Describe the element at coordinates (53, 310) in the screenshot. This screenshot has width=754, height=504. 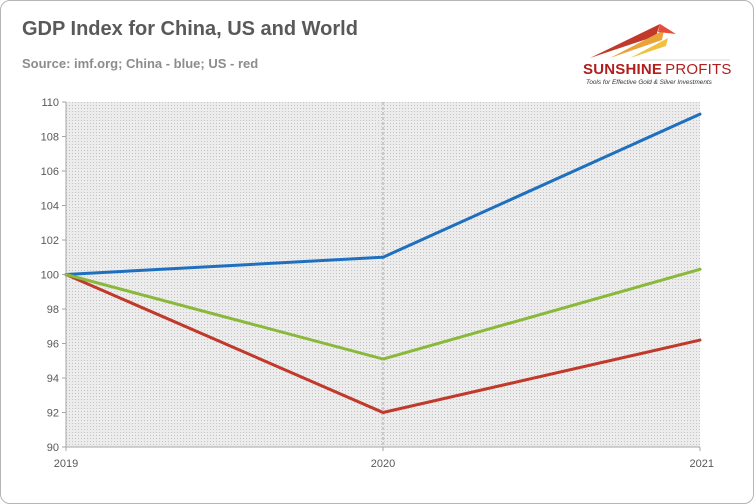
I see `y-tick-label: 98` at that location.